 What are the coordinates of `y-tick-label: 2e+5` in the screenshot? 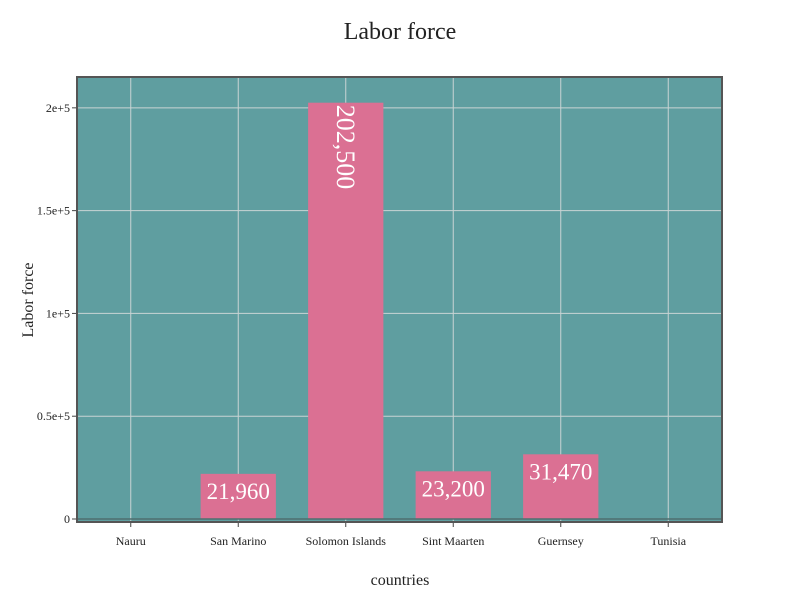 It's located at (58, 108).